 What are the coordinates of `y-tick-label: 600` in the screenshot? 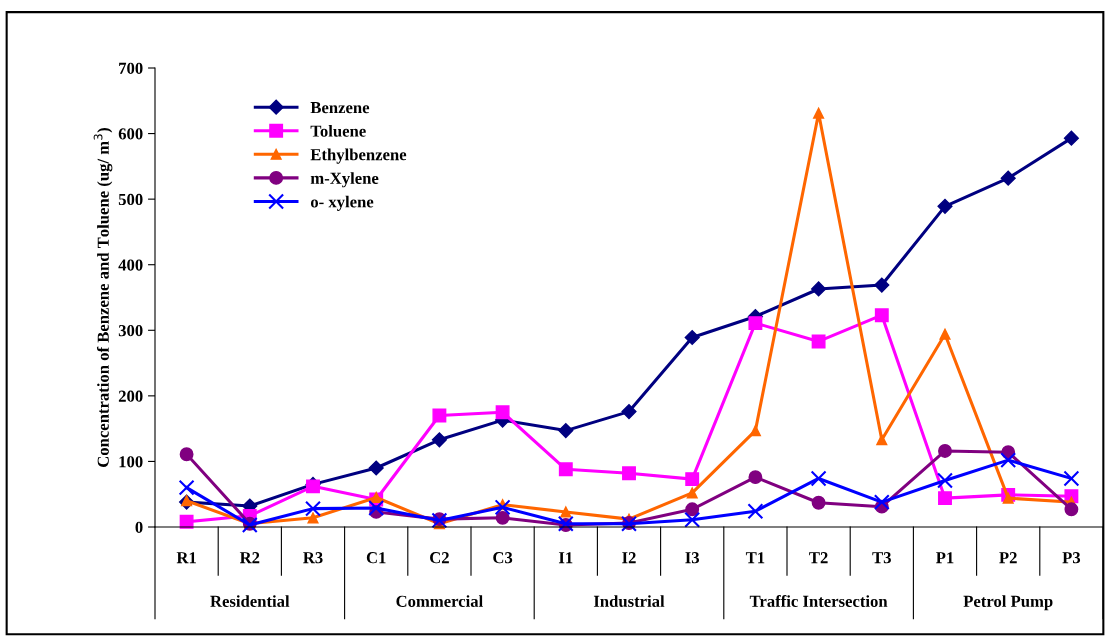 It's located at (130, 134).